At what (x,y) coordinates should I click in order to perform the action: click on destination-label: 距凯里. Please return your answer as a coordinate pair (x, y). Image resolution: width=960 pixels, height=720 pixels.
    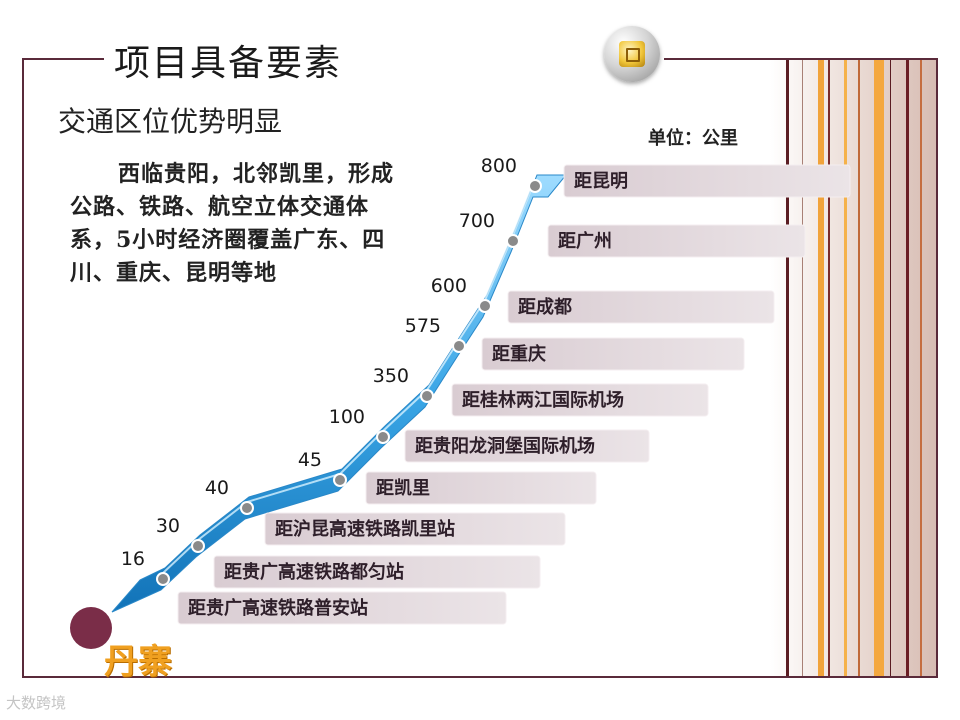
    Looking at the image, I should click on (403, 488).